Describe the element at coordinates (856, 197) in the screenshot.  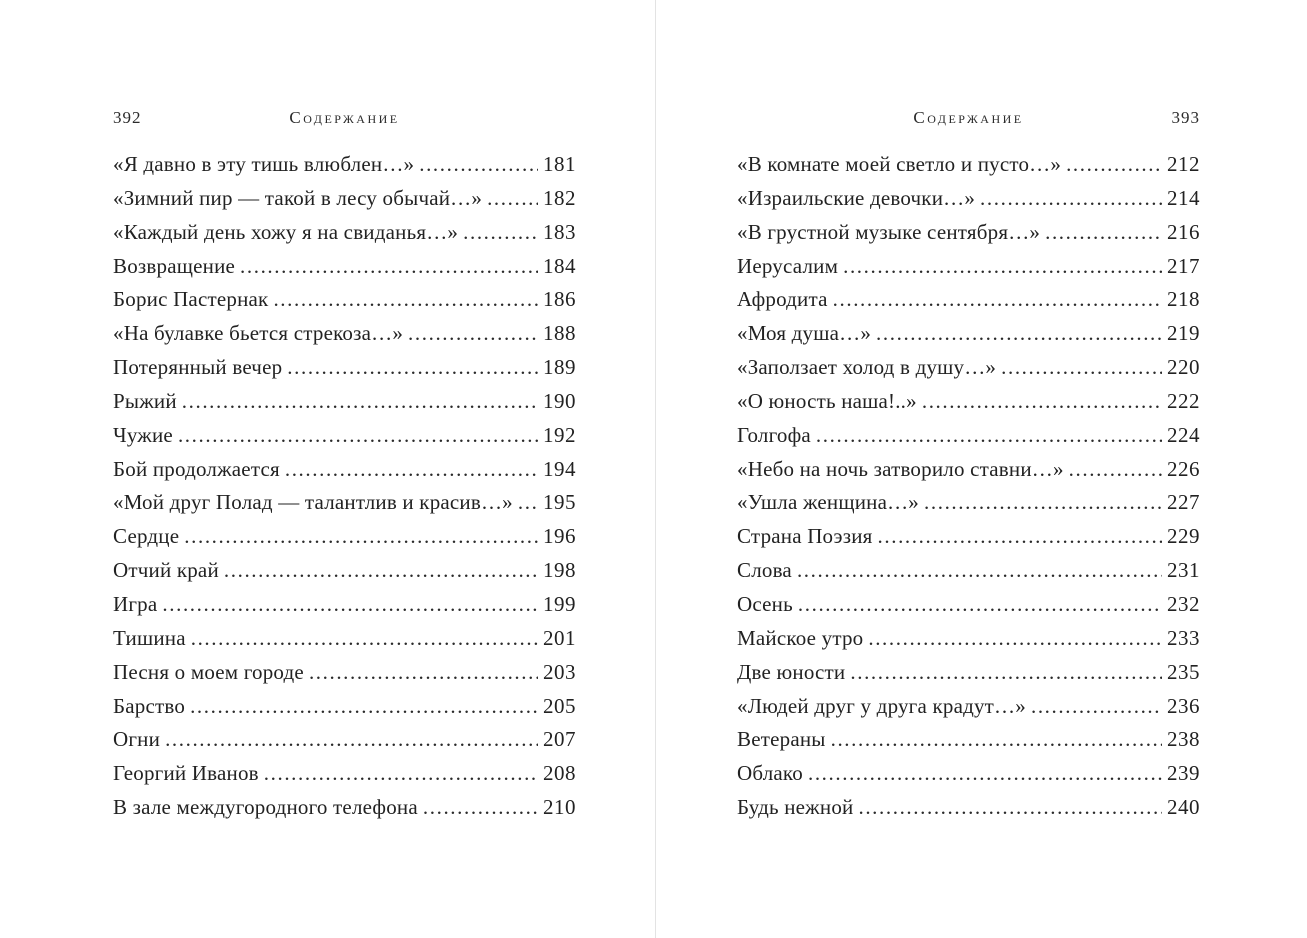
I see `toc-entry-title: «Израильские девочки…»` at that location.